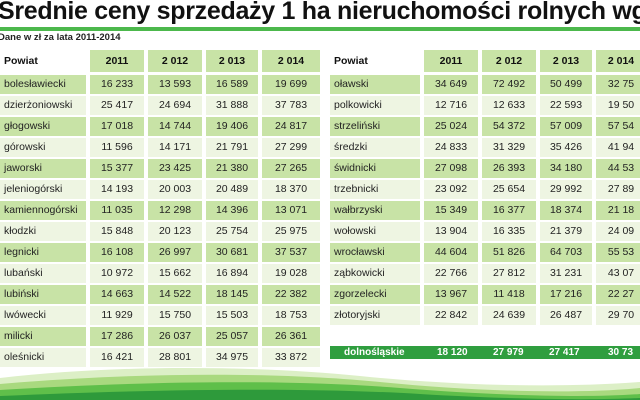 The width and height of the screenshot is (640, 400). Describe the element at coordinates (291, 210) in the screenshot. I see `table-cell: 13 071` at that location.